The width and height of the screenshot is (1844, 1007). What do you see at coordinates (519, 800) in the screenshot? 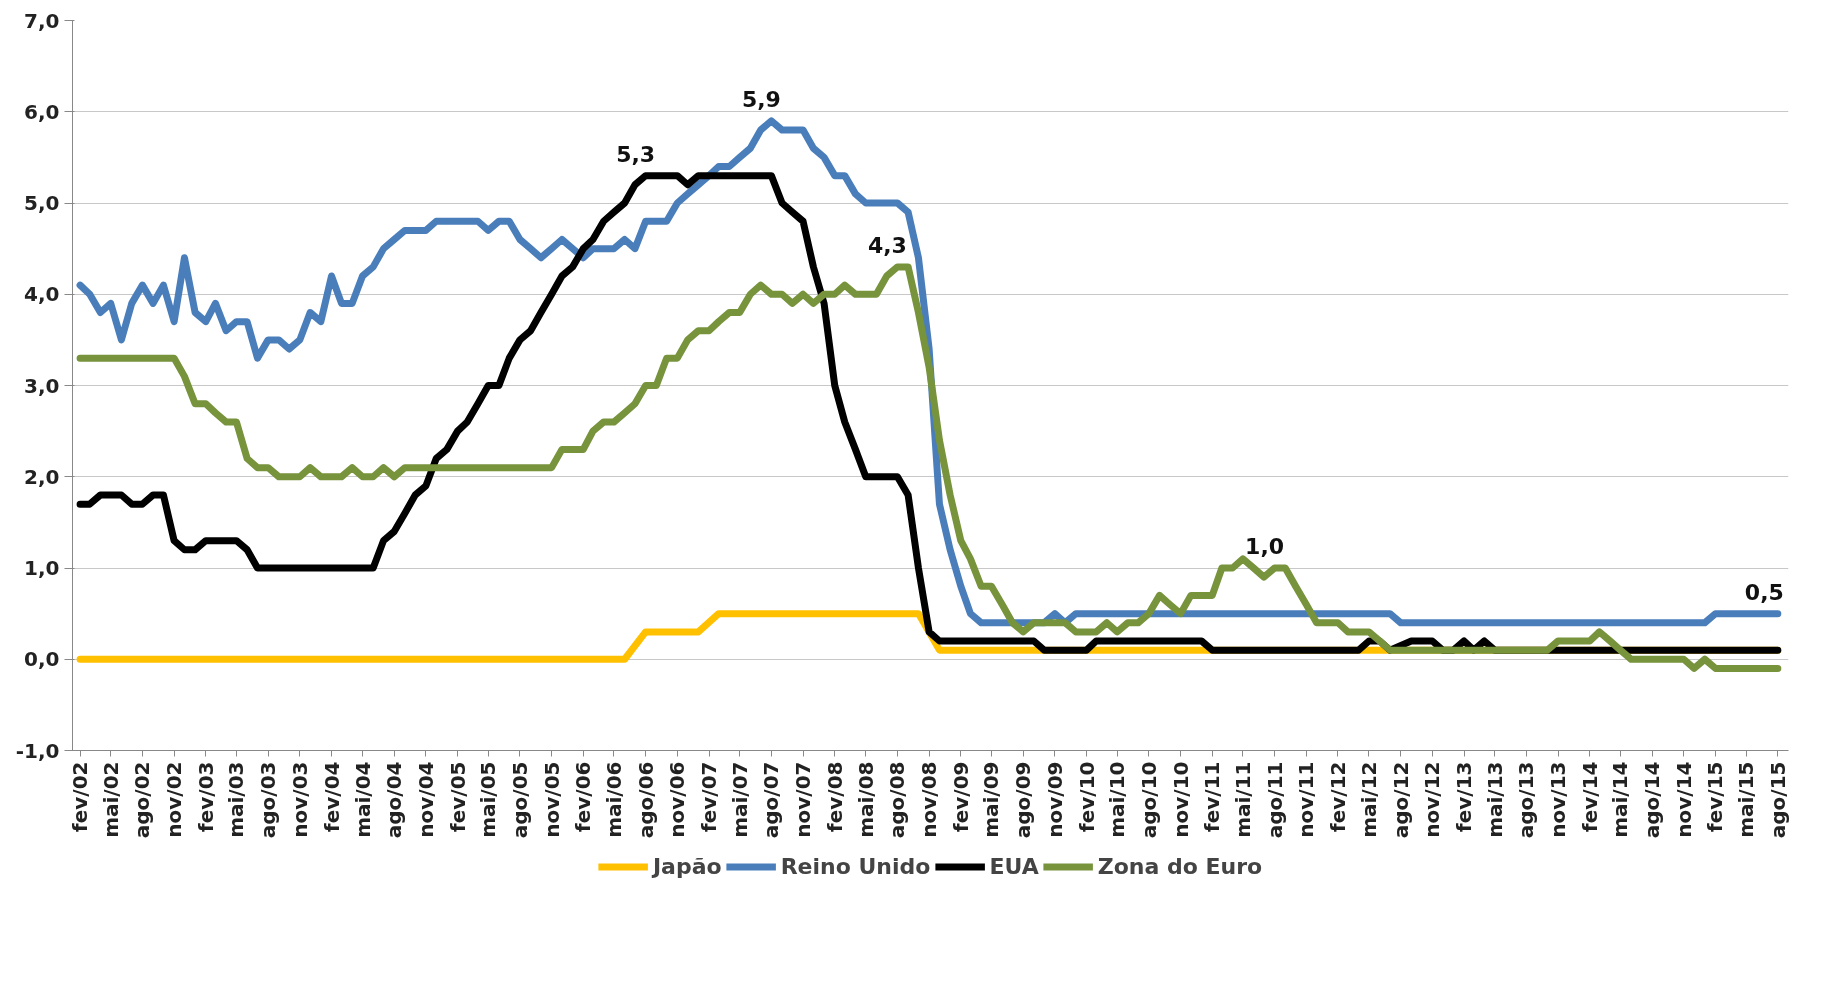
I see `x-tick-label: ago/05` at bounding box center [519, 800].